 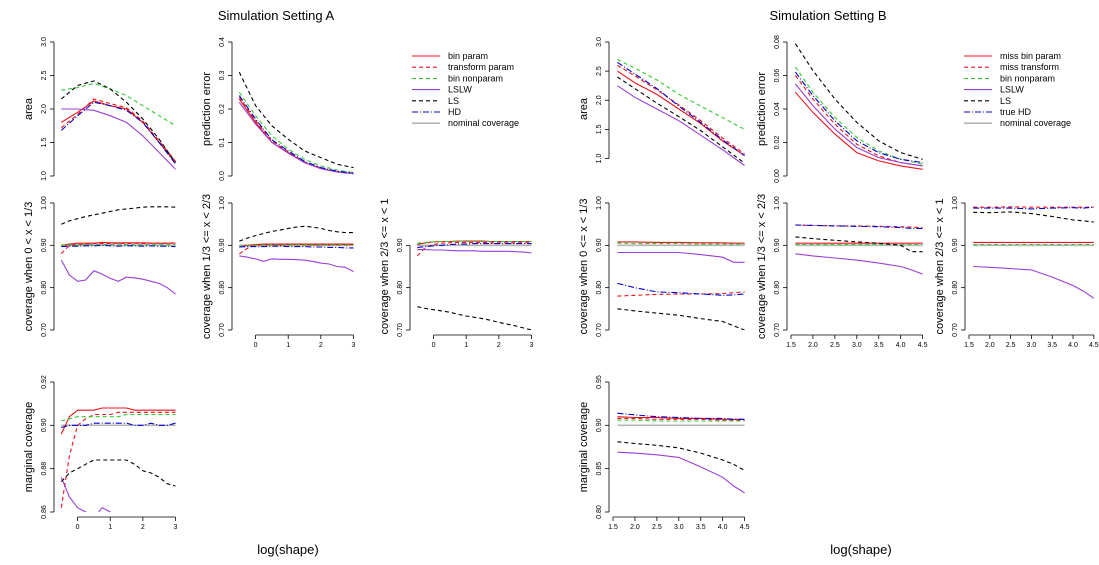 I want to click on x-tick-label: 4.0, so click(x=901, y=345).